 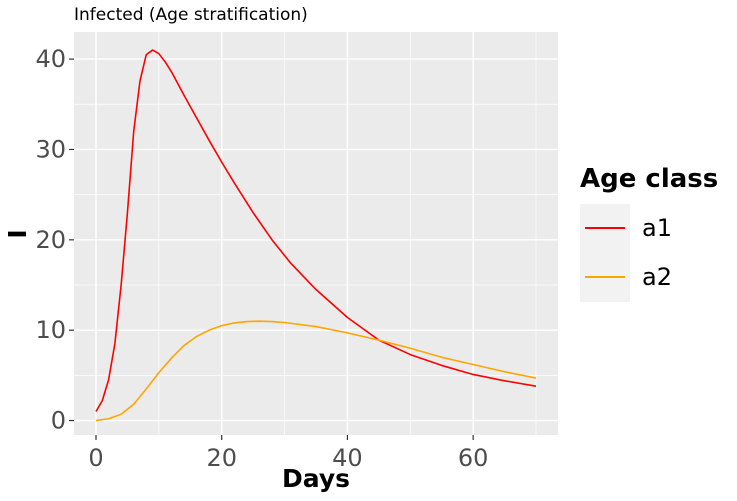 I want to click on y-axis-title: I, so click(x=17, y=233).